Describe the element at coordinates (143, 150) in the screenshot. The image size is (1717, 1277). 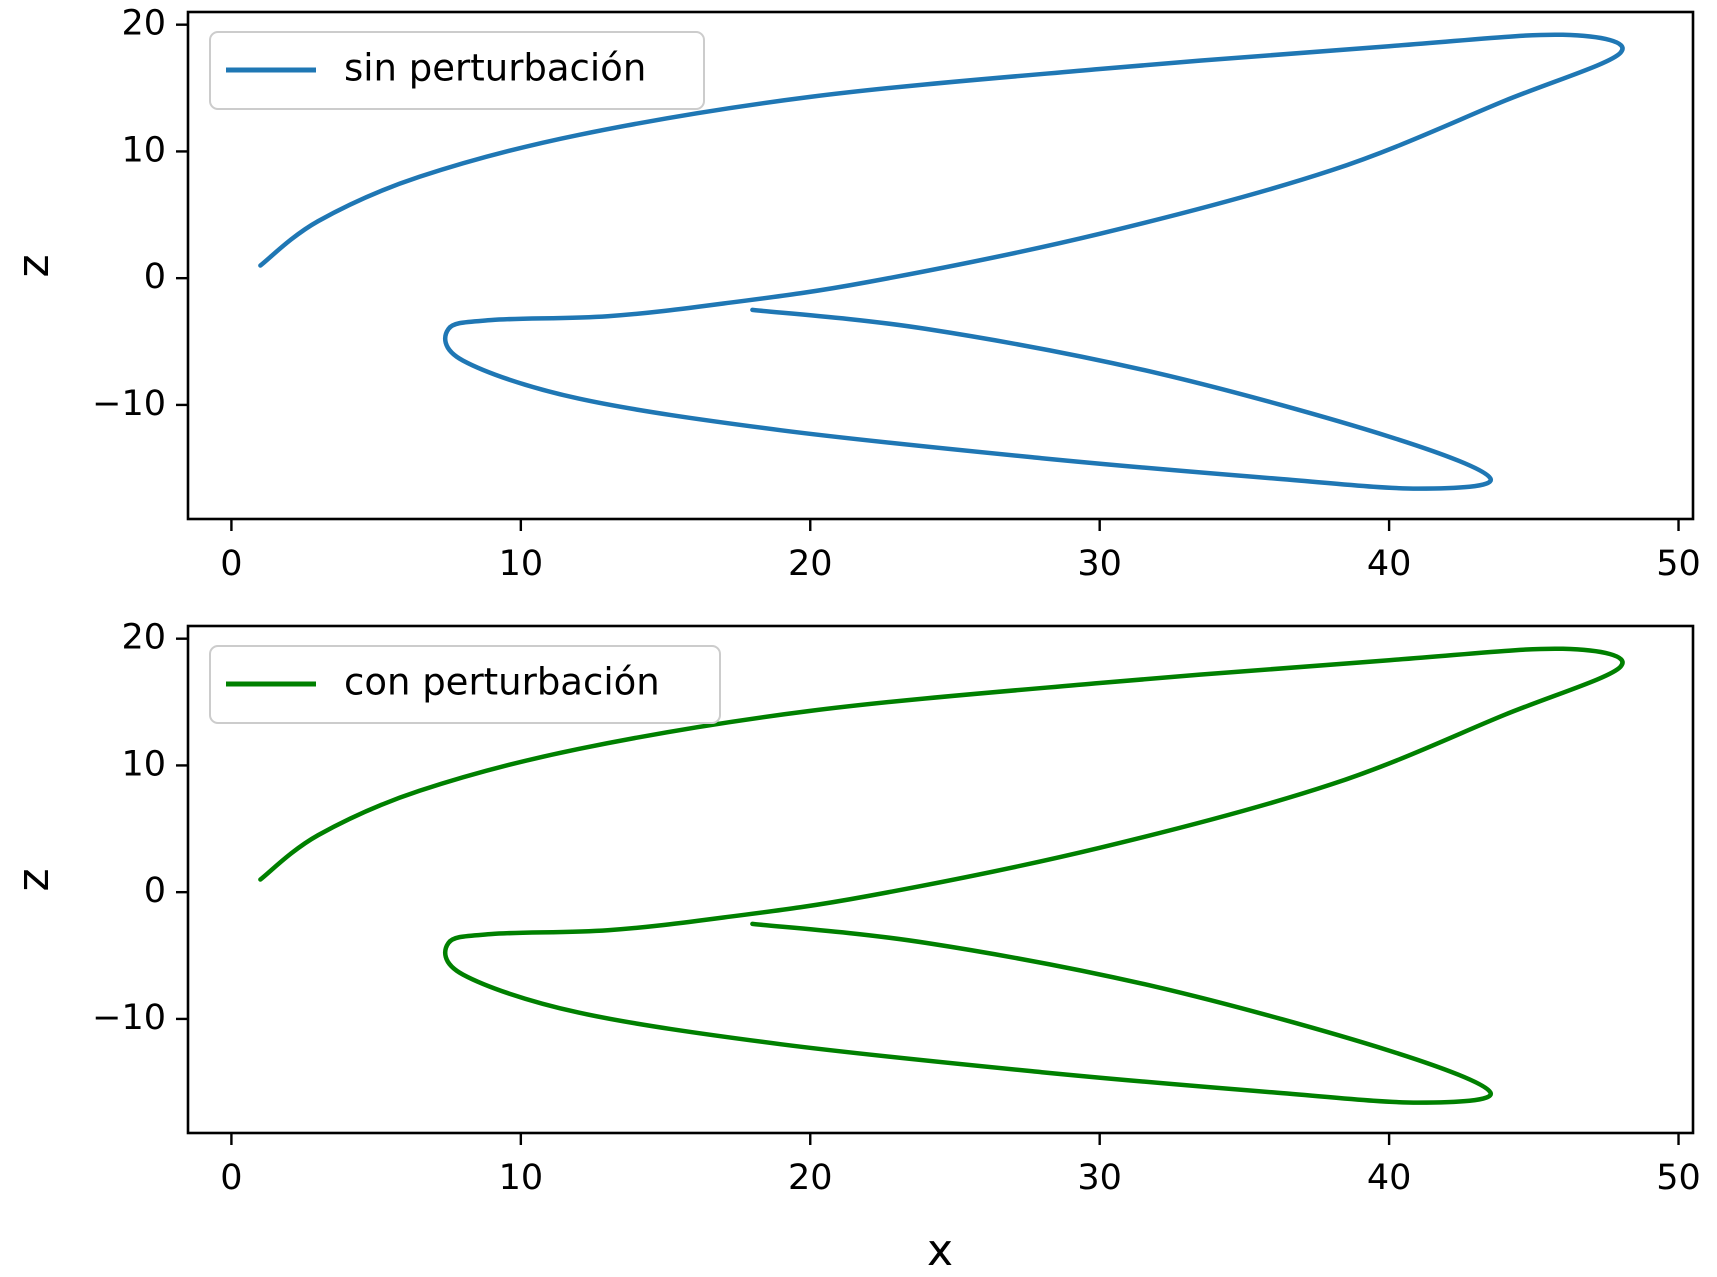
I see `top-y-tick-label: 10` at that location.